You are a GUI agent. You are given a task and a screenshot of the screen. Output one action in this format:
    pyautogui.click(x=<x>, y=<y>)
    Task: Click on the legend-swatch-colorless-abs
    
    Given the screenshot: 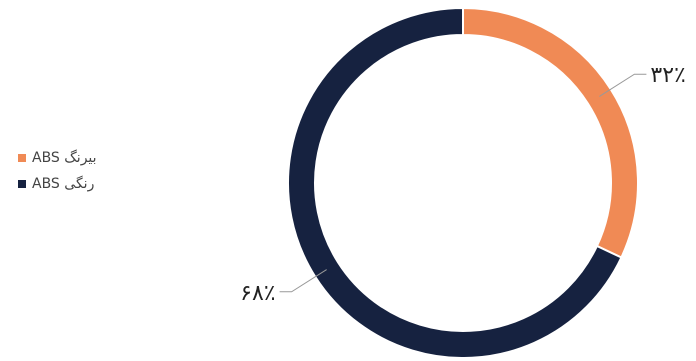 What is the action you would take?
    pyautogui.click(x=22, y=158)
    